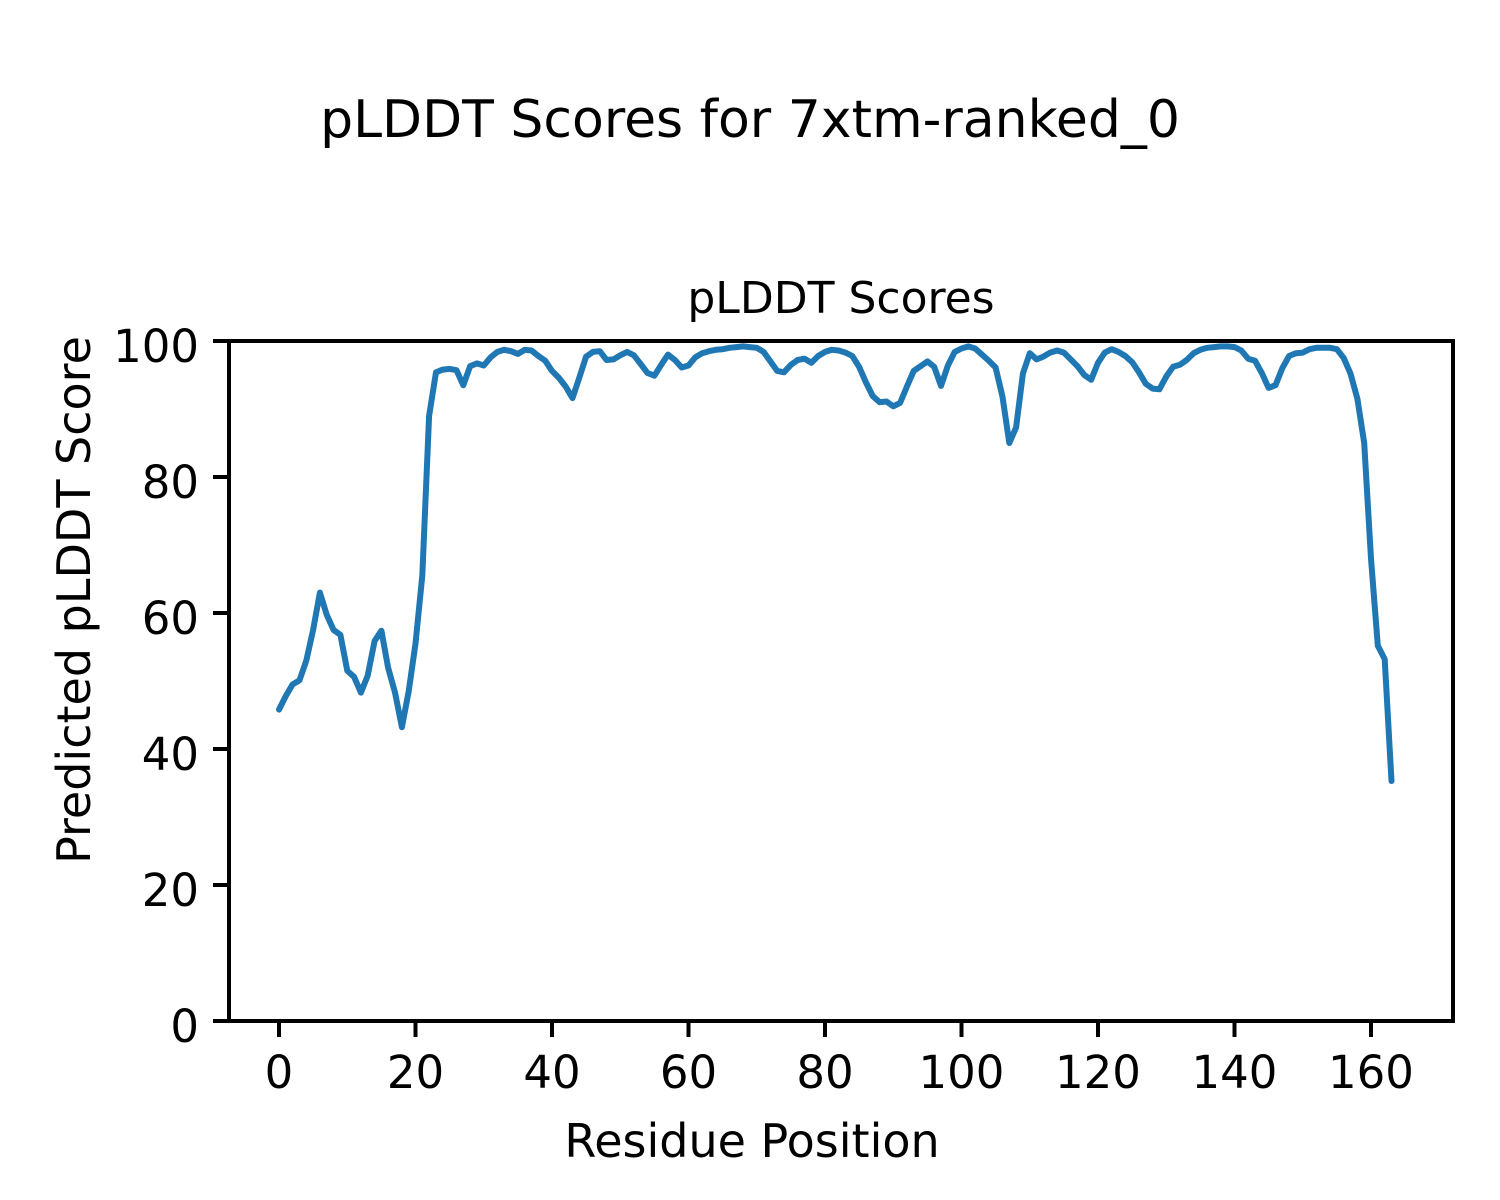  I want to click on y-tick-label: 80, so click(170, 482).